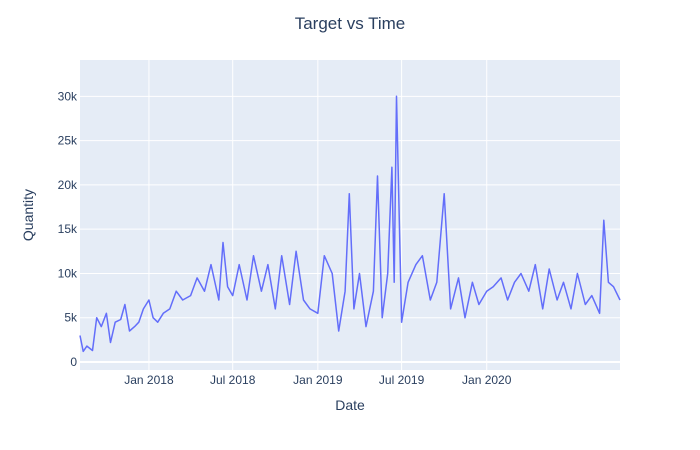 The height and width of the screenshot is (450, 700). I want to click on y-tick-label: 15k, so click(68, 229).